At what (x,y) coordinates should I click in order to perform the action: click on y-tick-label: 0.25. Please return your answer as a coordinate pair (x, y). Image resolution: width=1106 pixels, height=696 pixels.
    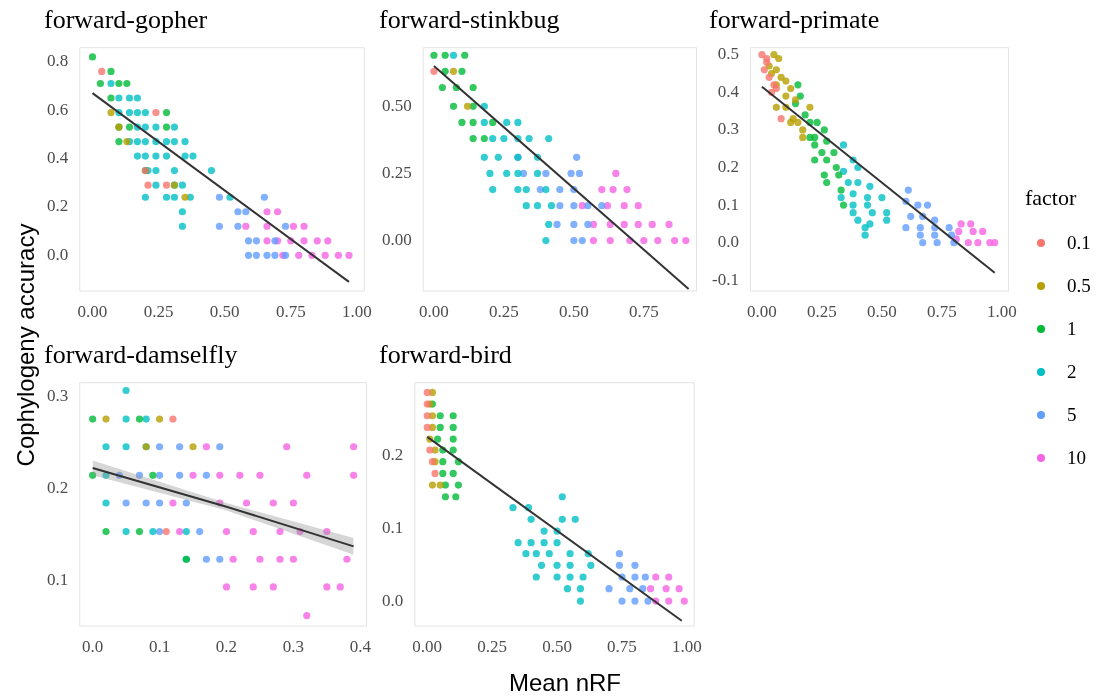
    Looking at the image, I should click on (397, 172).